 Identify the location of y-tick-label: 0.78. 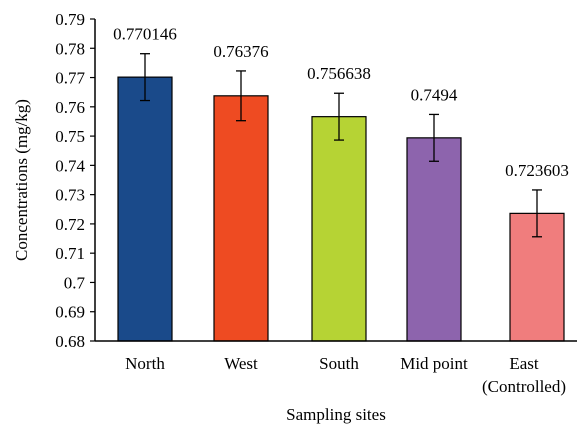
(70, 48).